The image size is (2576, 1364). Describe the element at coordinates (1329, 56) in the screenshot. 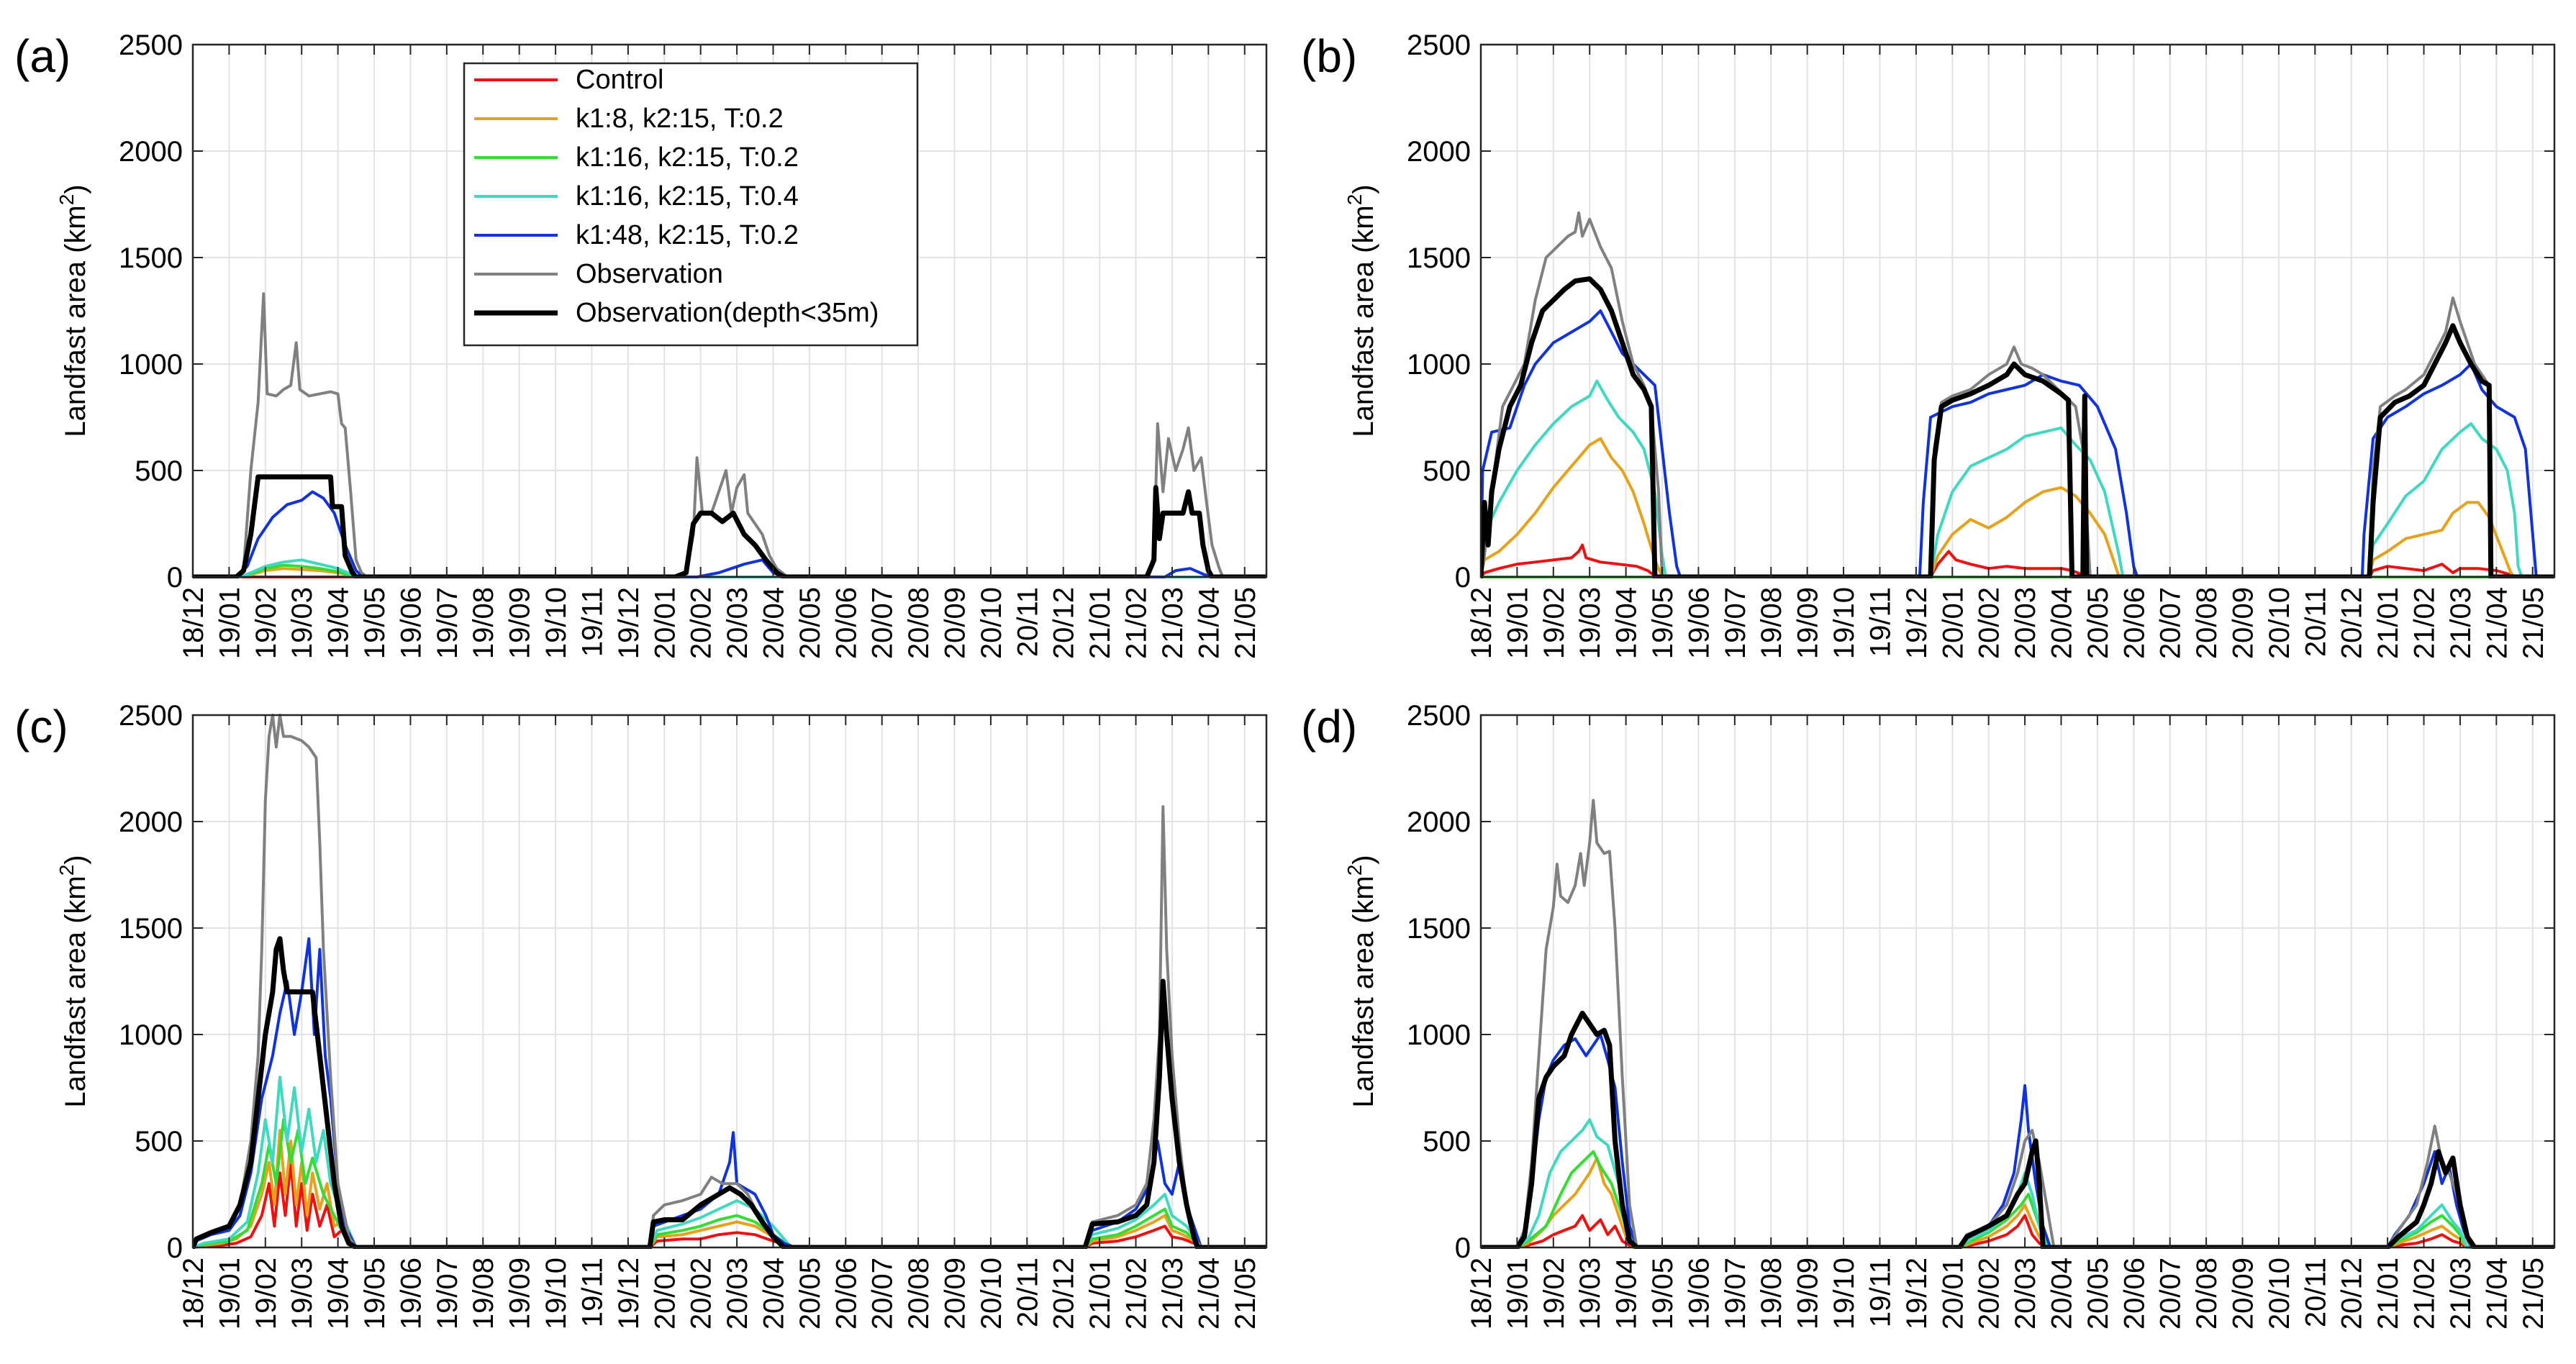

I see `panel-label: (b)` at that location.